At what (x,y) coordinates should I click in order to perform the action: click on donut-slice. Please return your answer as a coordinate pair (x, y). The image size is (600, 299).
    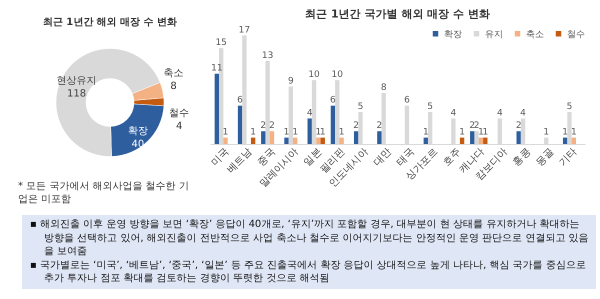
    Looking at the image, I should click on (108, 102).